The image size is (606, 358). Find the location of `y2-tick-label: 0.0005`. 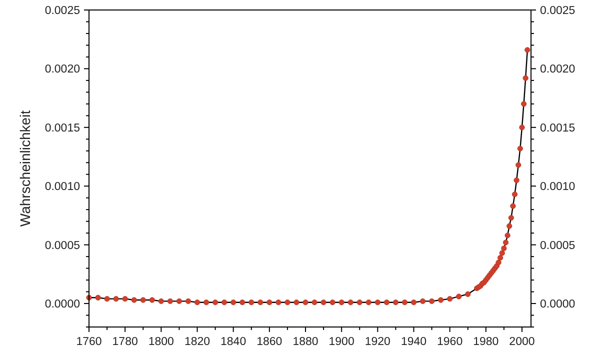

y2-tick-label: 0.0005 is located at coordinates (558, 246).